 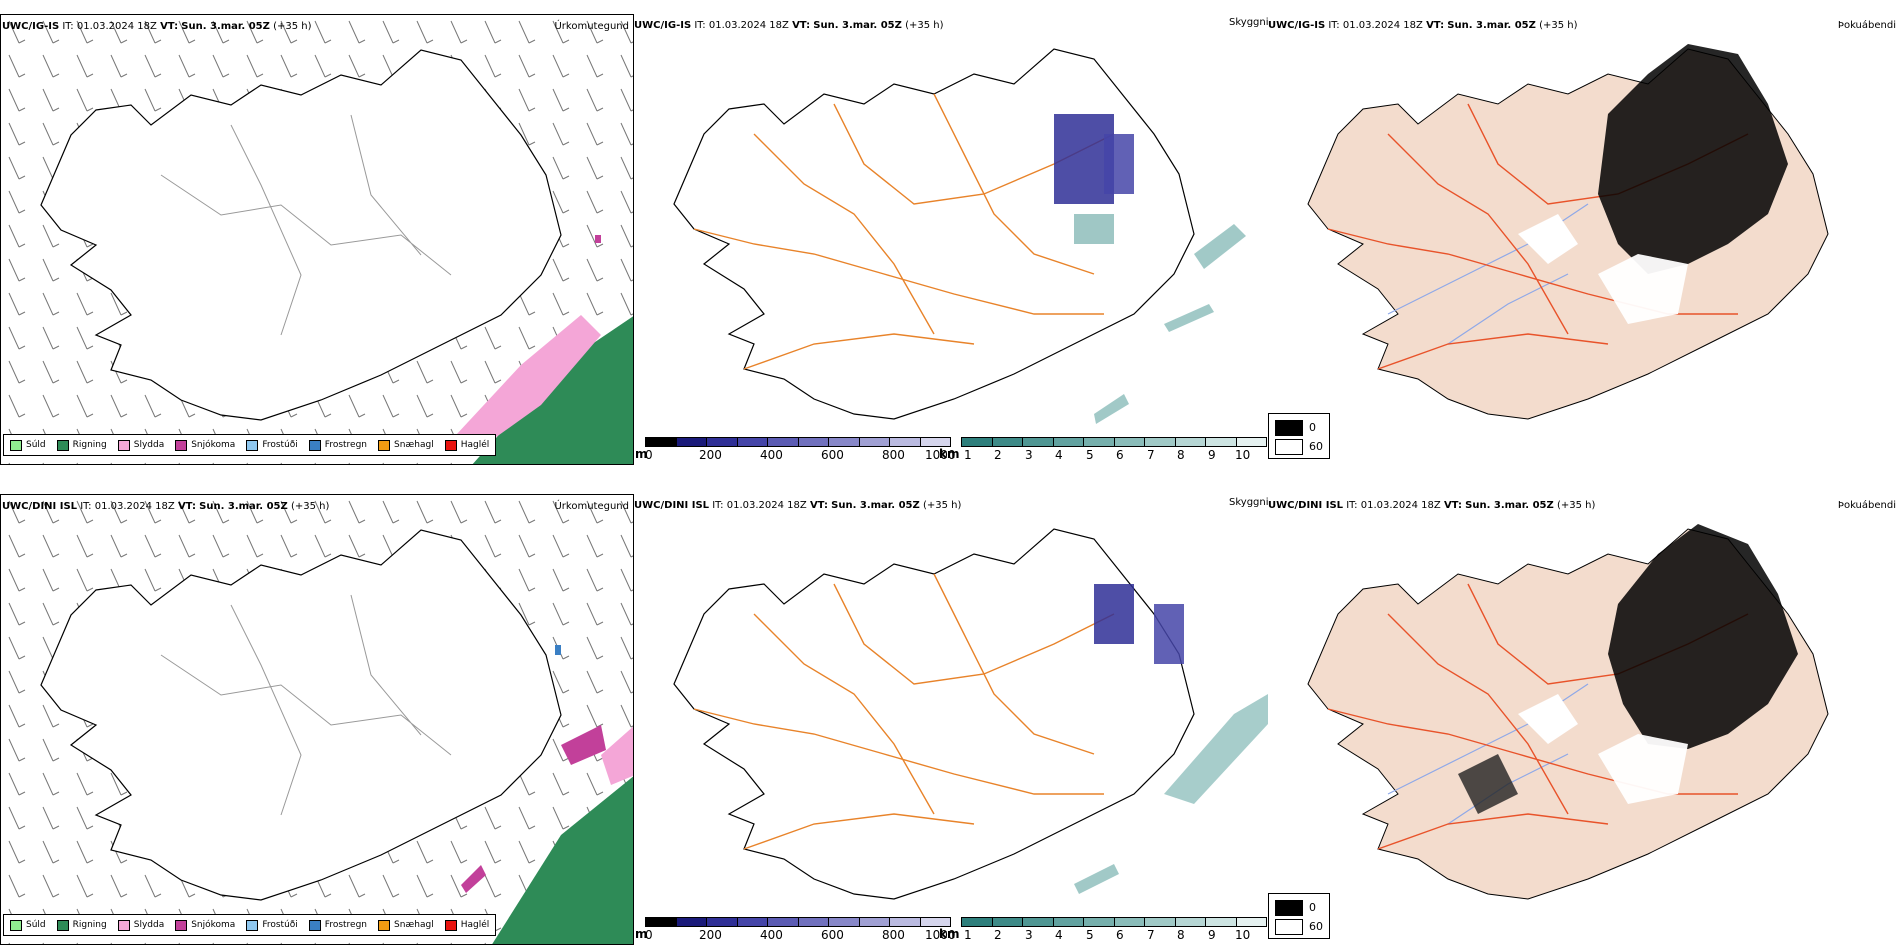 I want to click on legend-label: Snæhagl, so click(x=414, y=925).